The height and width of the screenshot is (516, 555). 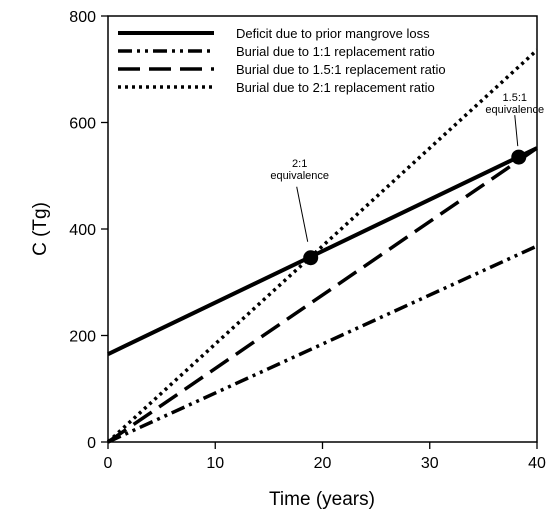 I want to click on y-tick-label: 600, so click(x=82, y=124).